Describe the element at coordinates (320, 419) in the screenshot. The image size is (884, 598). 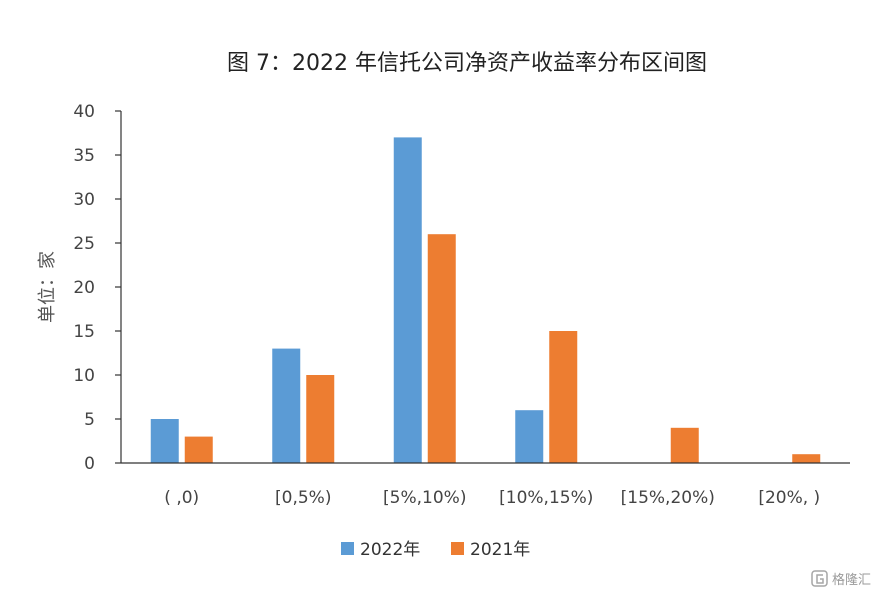
I see `bar-2021年-1` at that location.